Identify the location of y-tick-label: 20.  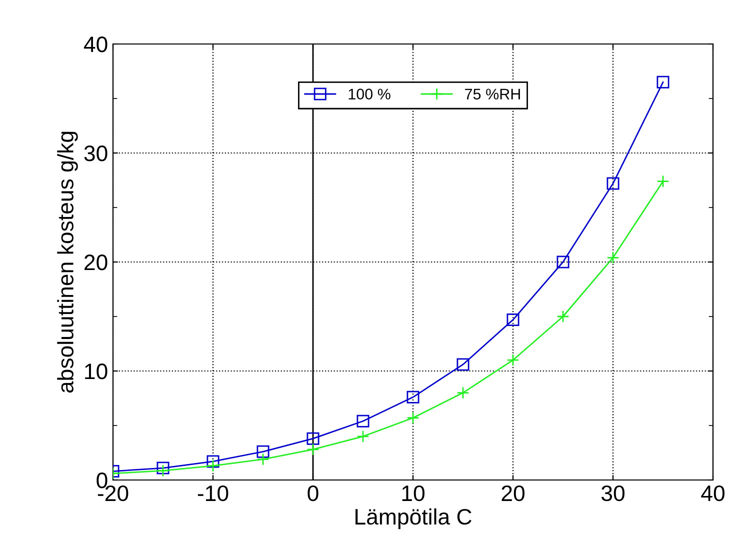
(96, 262).